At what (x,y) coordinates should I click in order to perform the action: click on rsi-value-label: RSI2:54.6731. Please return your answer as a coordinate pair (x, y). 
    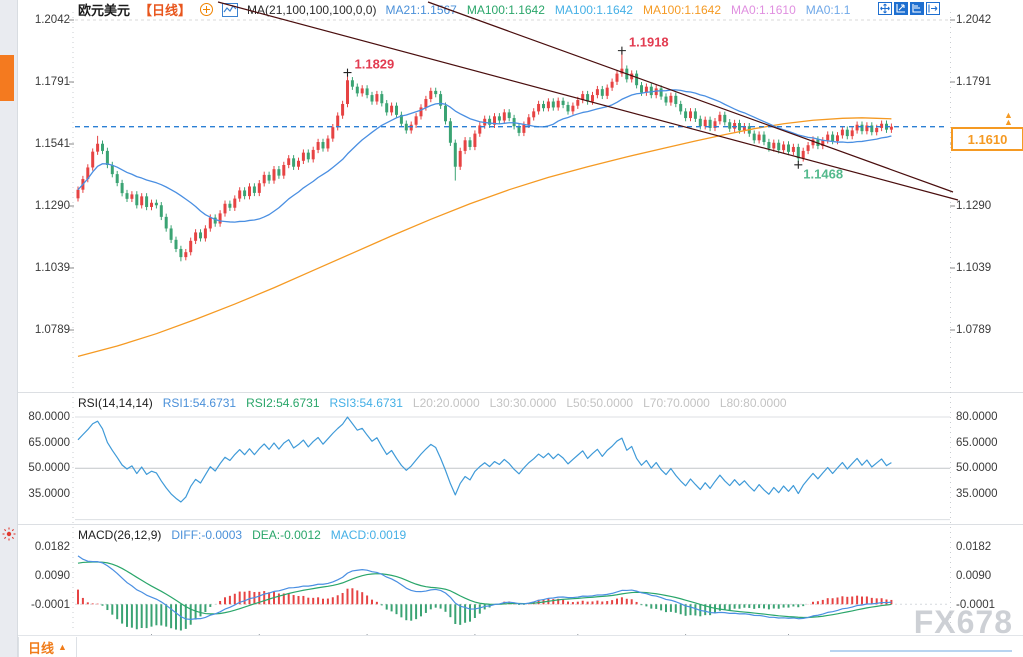
    Looking at the image, I should click on (283, 403).